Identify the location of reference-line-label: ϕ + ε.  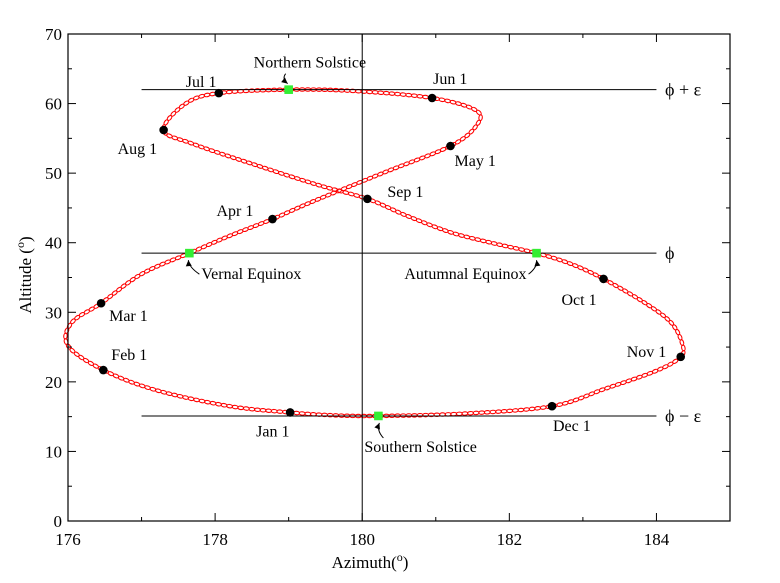
(683, 90).